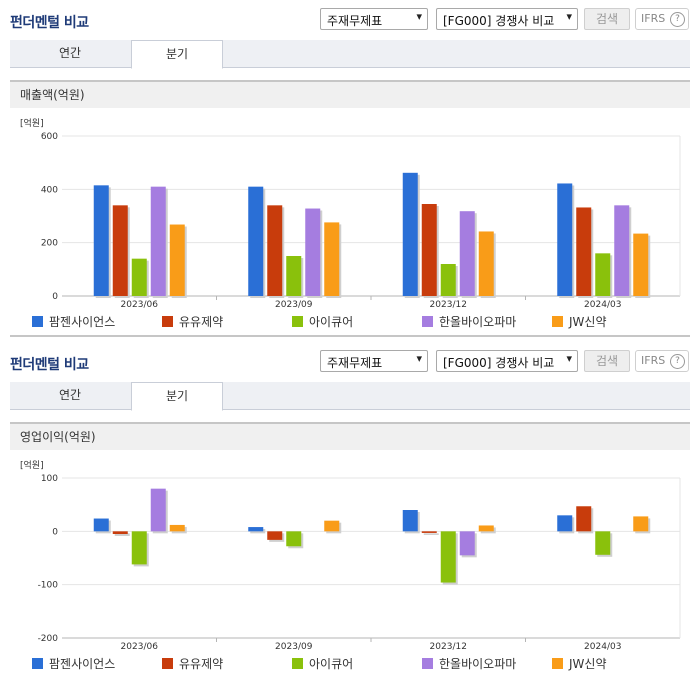  What do you see at coordinates (294, 647) in the screenshot?
I see `x-tick-label: 2023/09` at bounding box center [294, 647].